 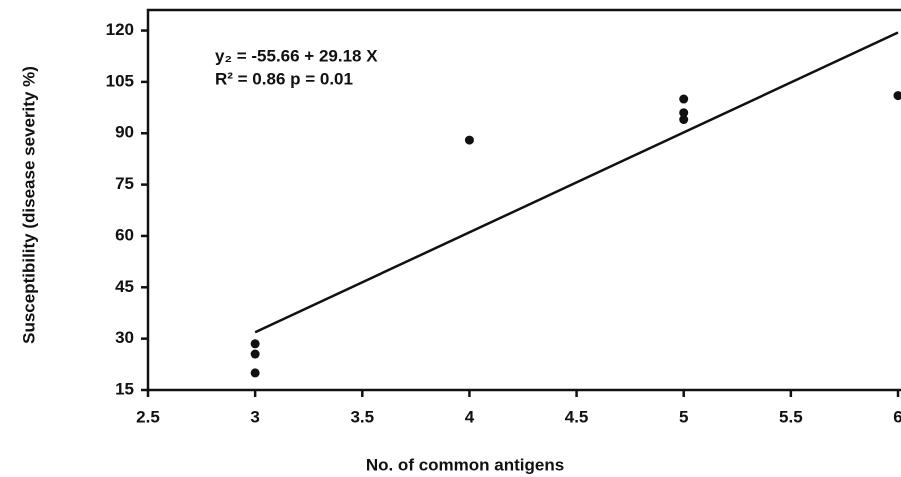 What do you see at coordinates (120, 80) in the screenshot?
I see `y-tick-label: 105` at bounding box center [120, 80].